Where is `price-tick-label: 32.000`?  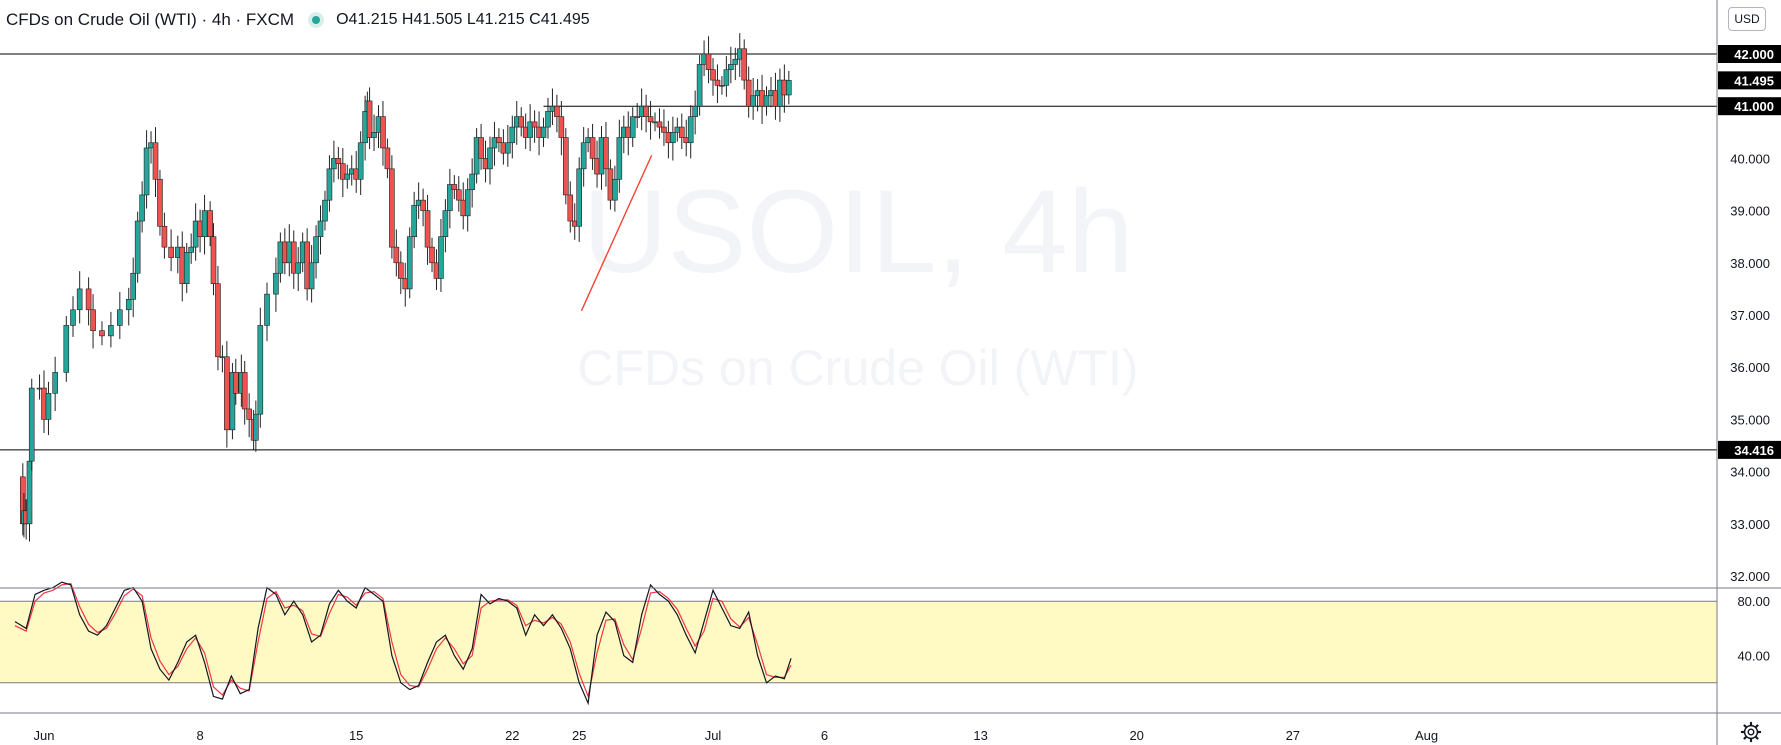 price-tick-label: 32.000 is located at coordinates (1750, 576).